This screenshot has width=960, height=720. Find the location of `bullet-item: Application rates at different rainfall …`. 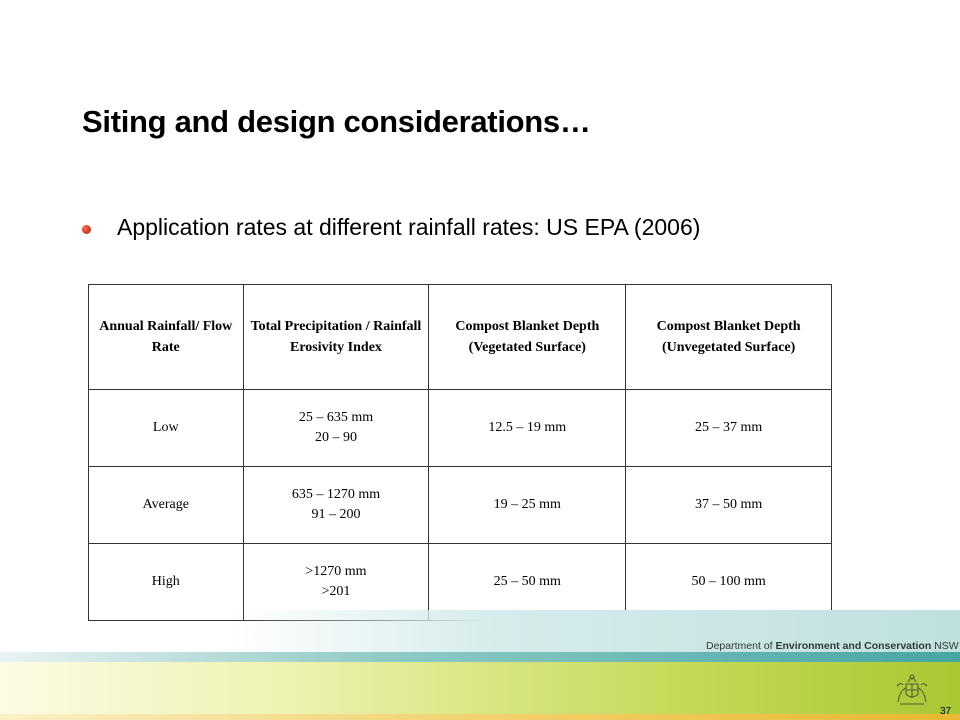

bullet-item: Application rates at different rainfall … is located at coordinates (391, 227).